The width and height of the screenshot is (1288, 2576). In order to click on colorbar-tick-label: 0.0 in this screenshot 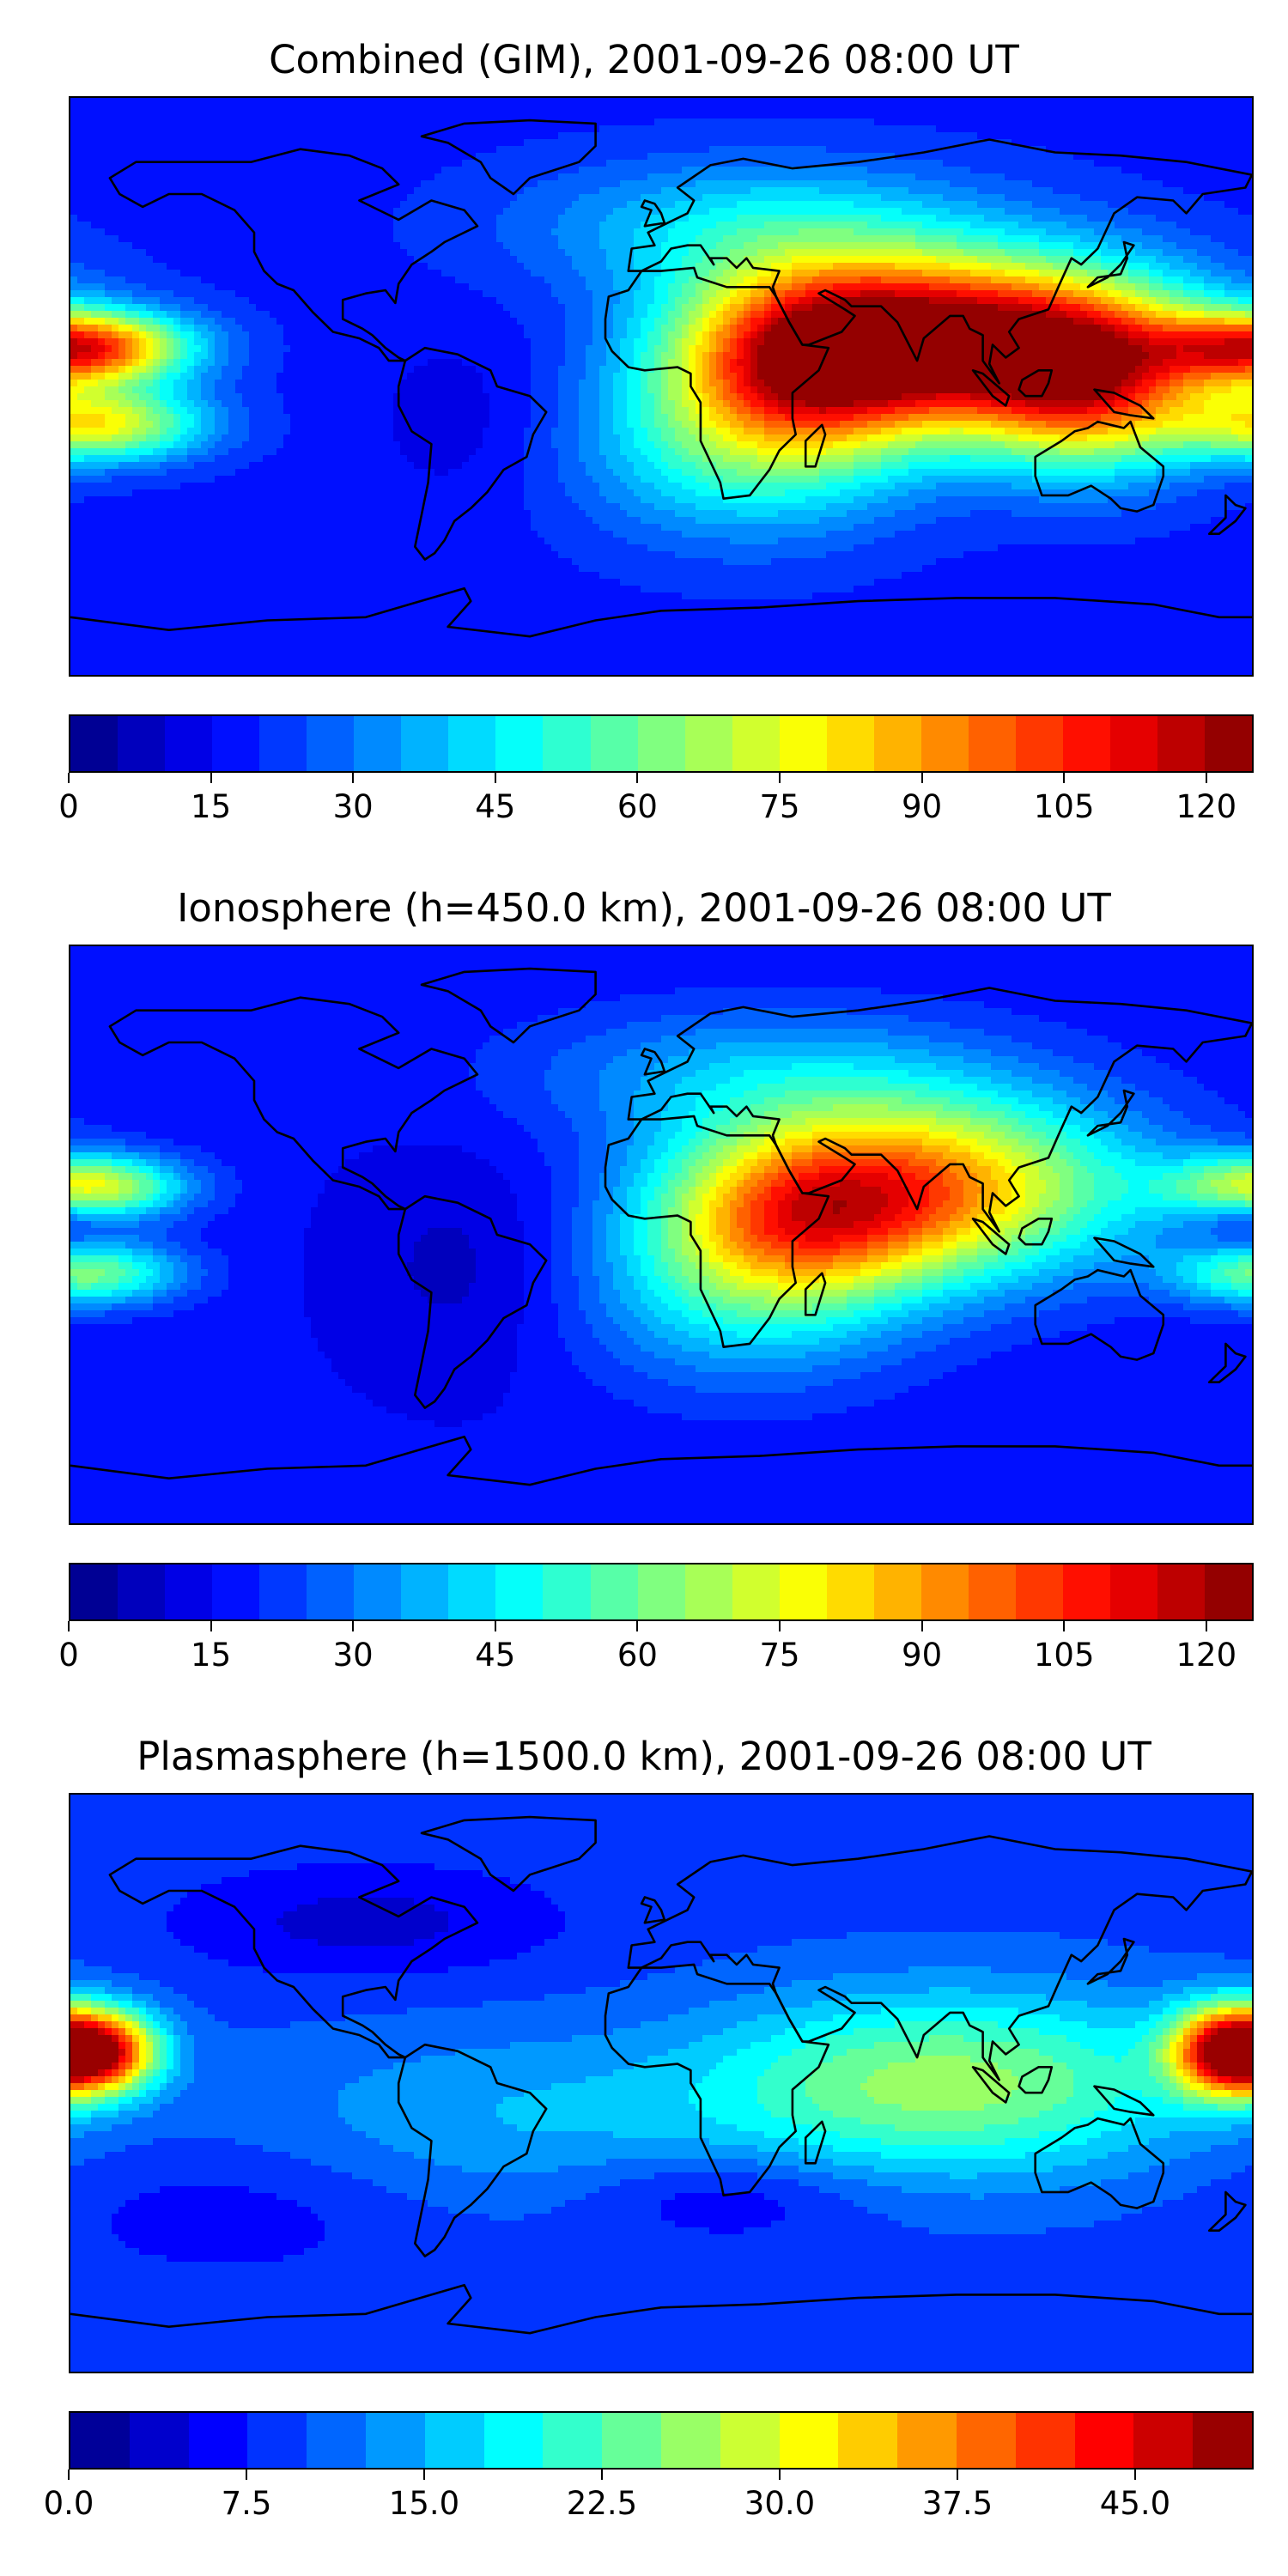, I will do `click(69, 2504)`.